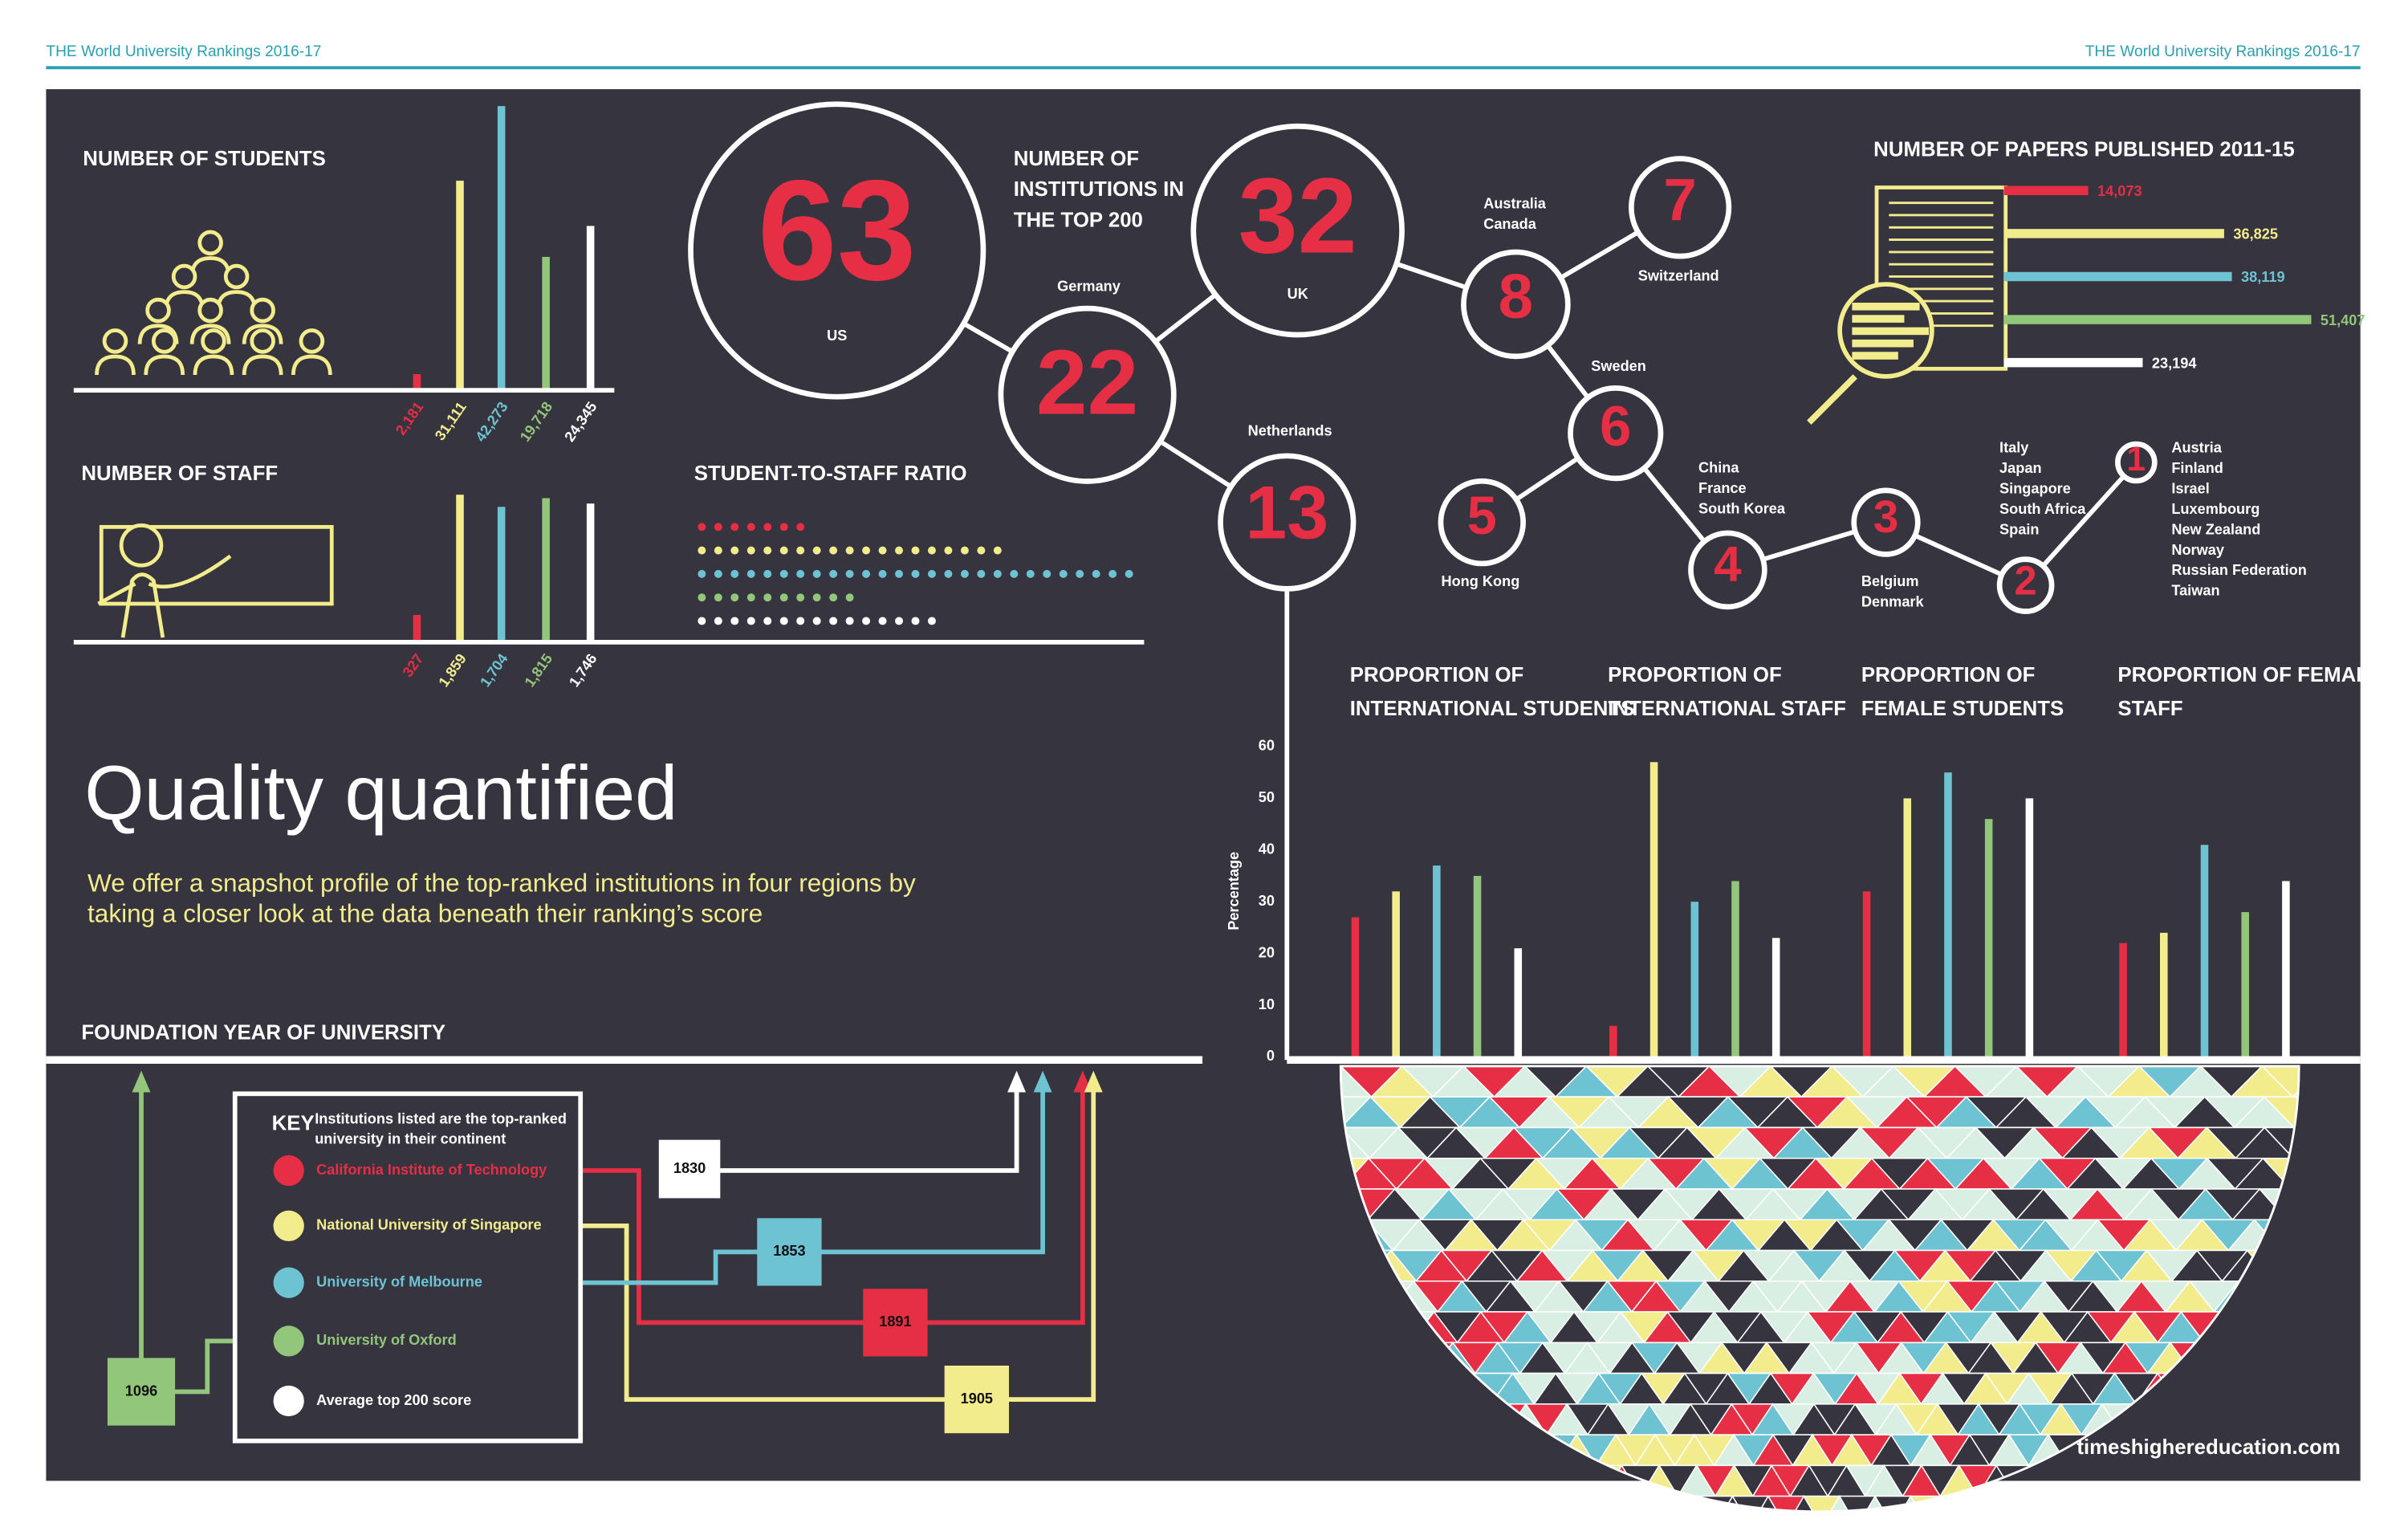  Describe the element at coordinates (210, 267) in the screenshot. I see `person-body` at that location.